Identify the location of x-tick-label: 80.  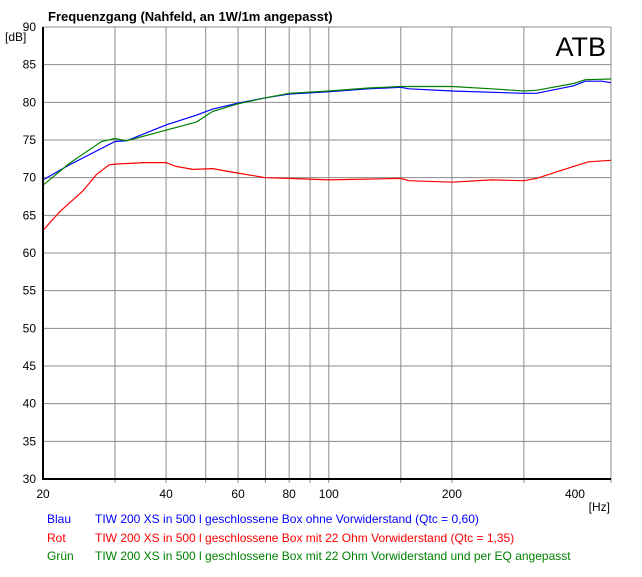
(289, 494).